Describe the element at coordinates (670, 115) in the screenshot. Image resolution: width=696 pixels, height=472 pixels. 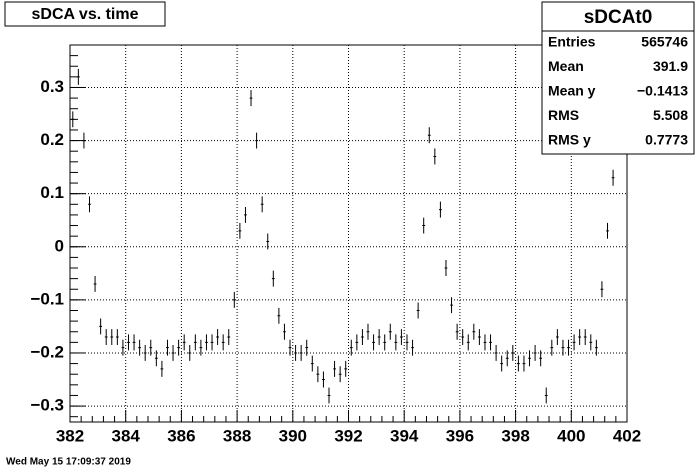
I see `stats-value: 5.508` at that location.